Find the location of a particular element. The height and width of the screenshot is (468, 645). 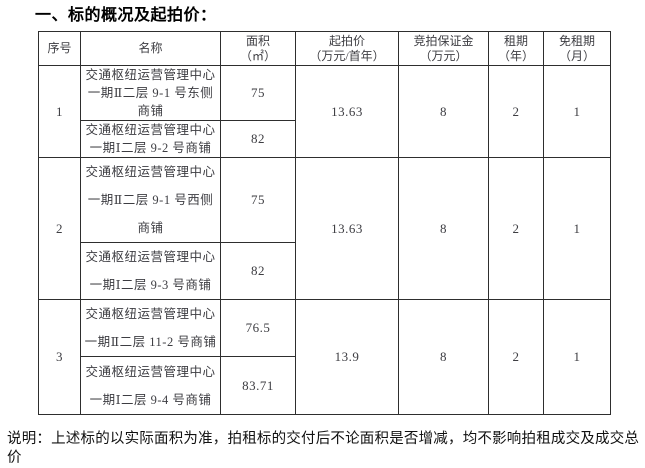

cell-no: 2 is located at coordinates (59, 228).